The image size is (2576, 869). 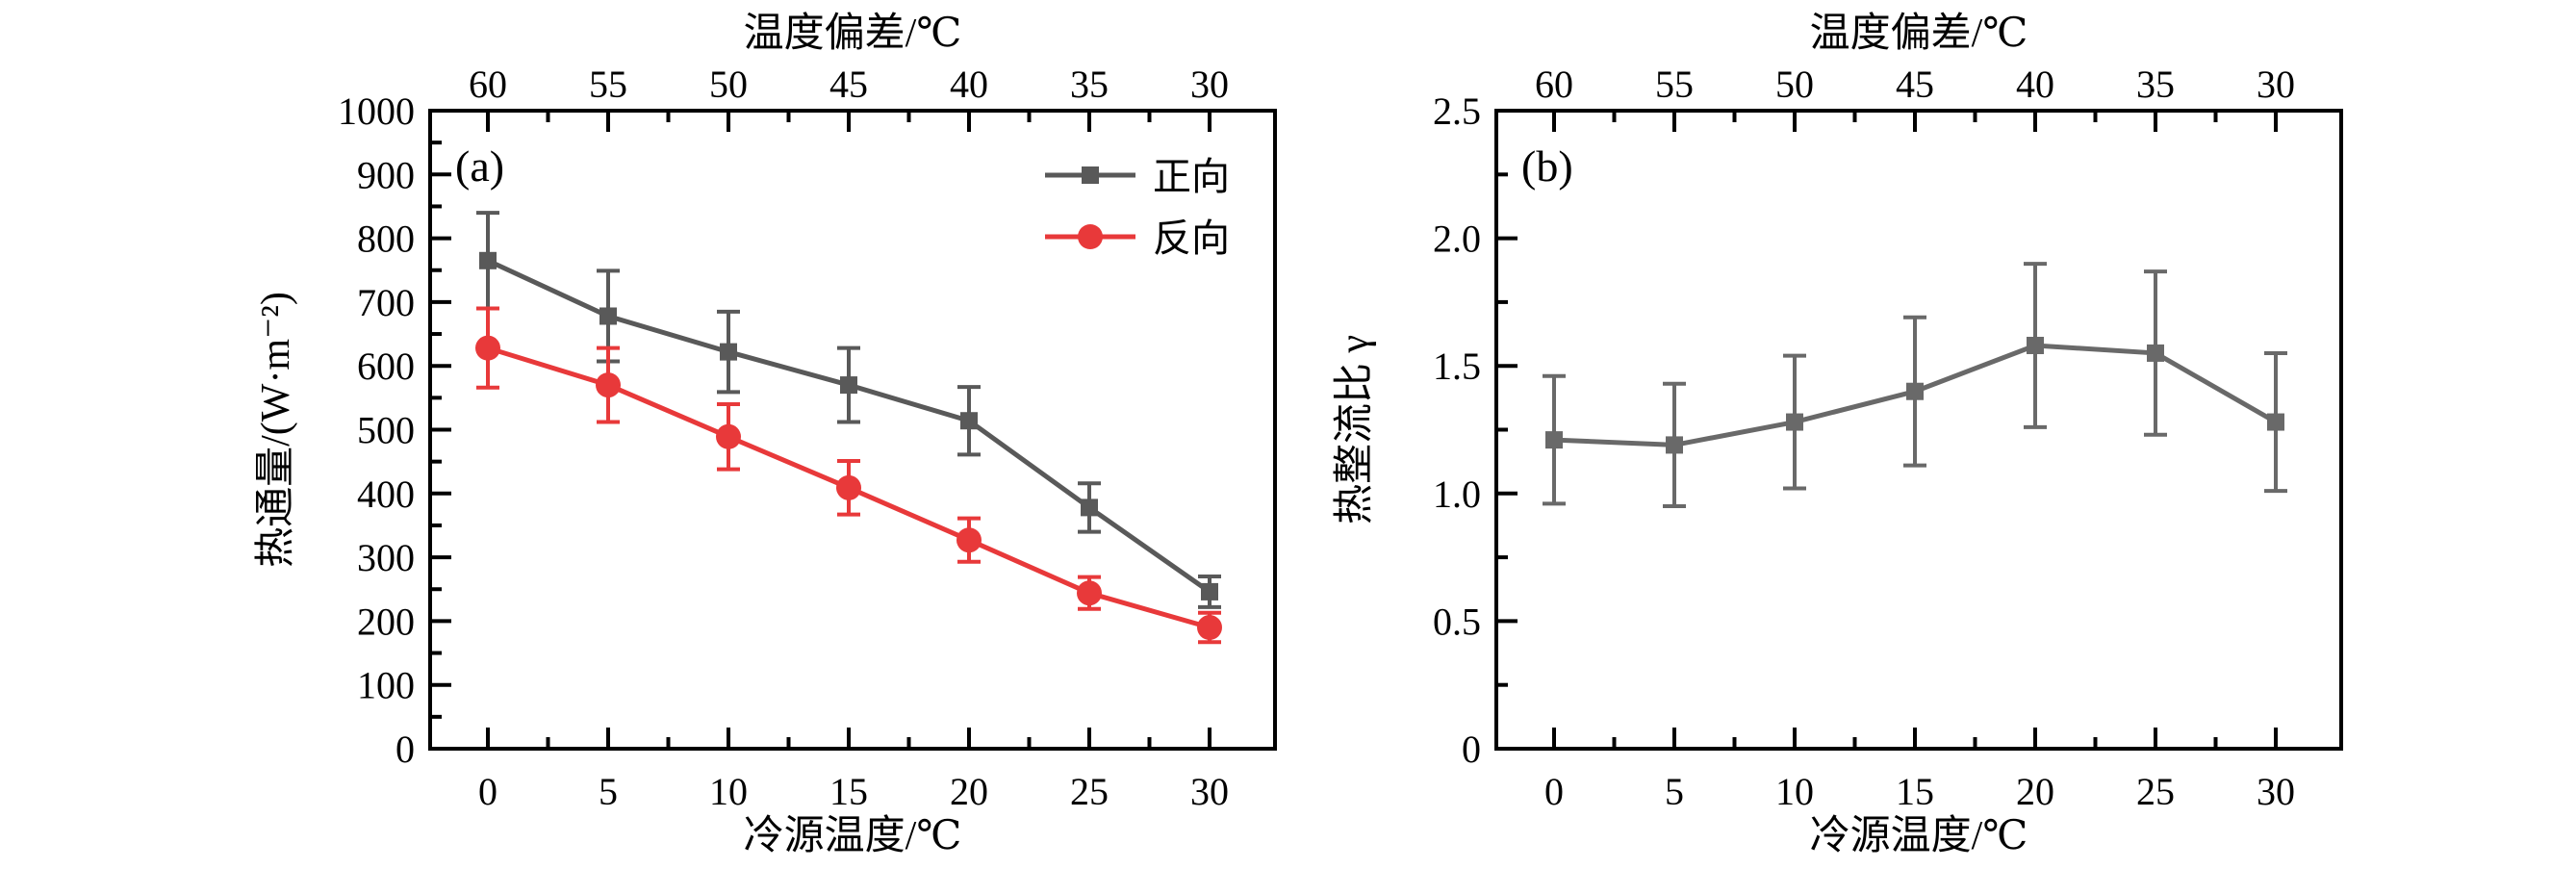 I want to click on y-axis-tick-label: 600, so click(x=386, y=366).